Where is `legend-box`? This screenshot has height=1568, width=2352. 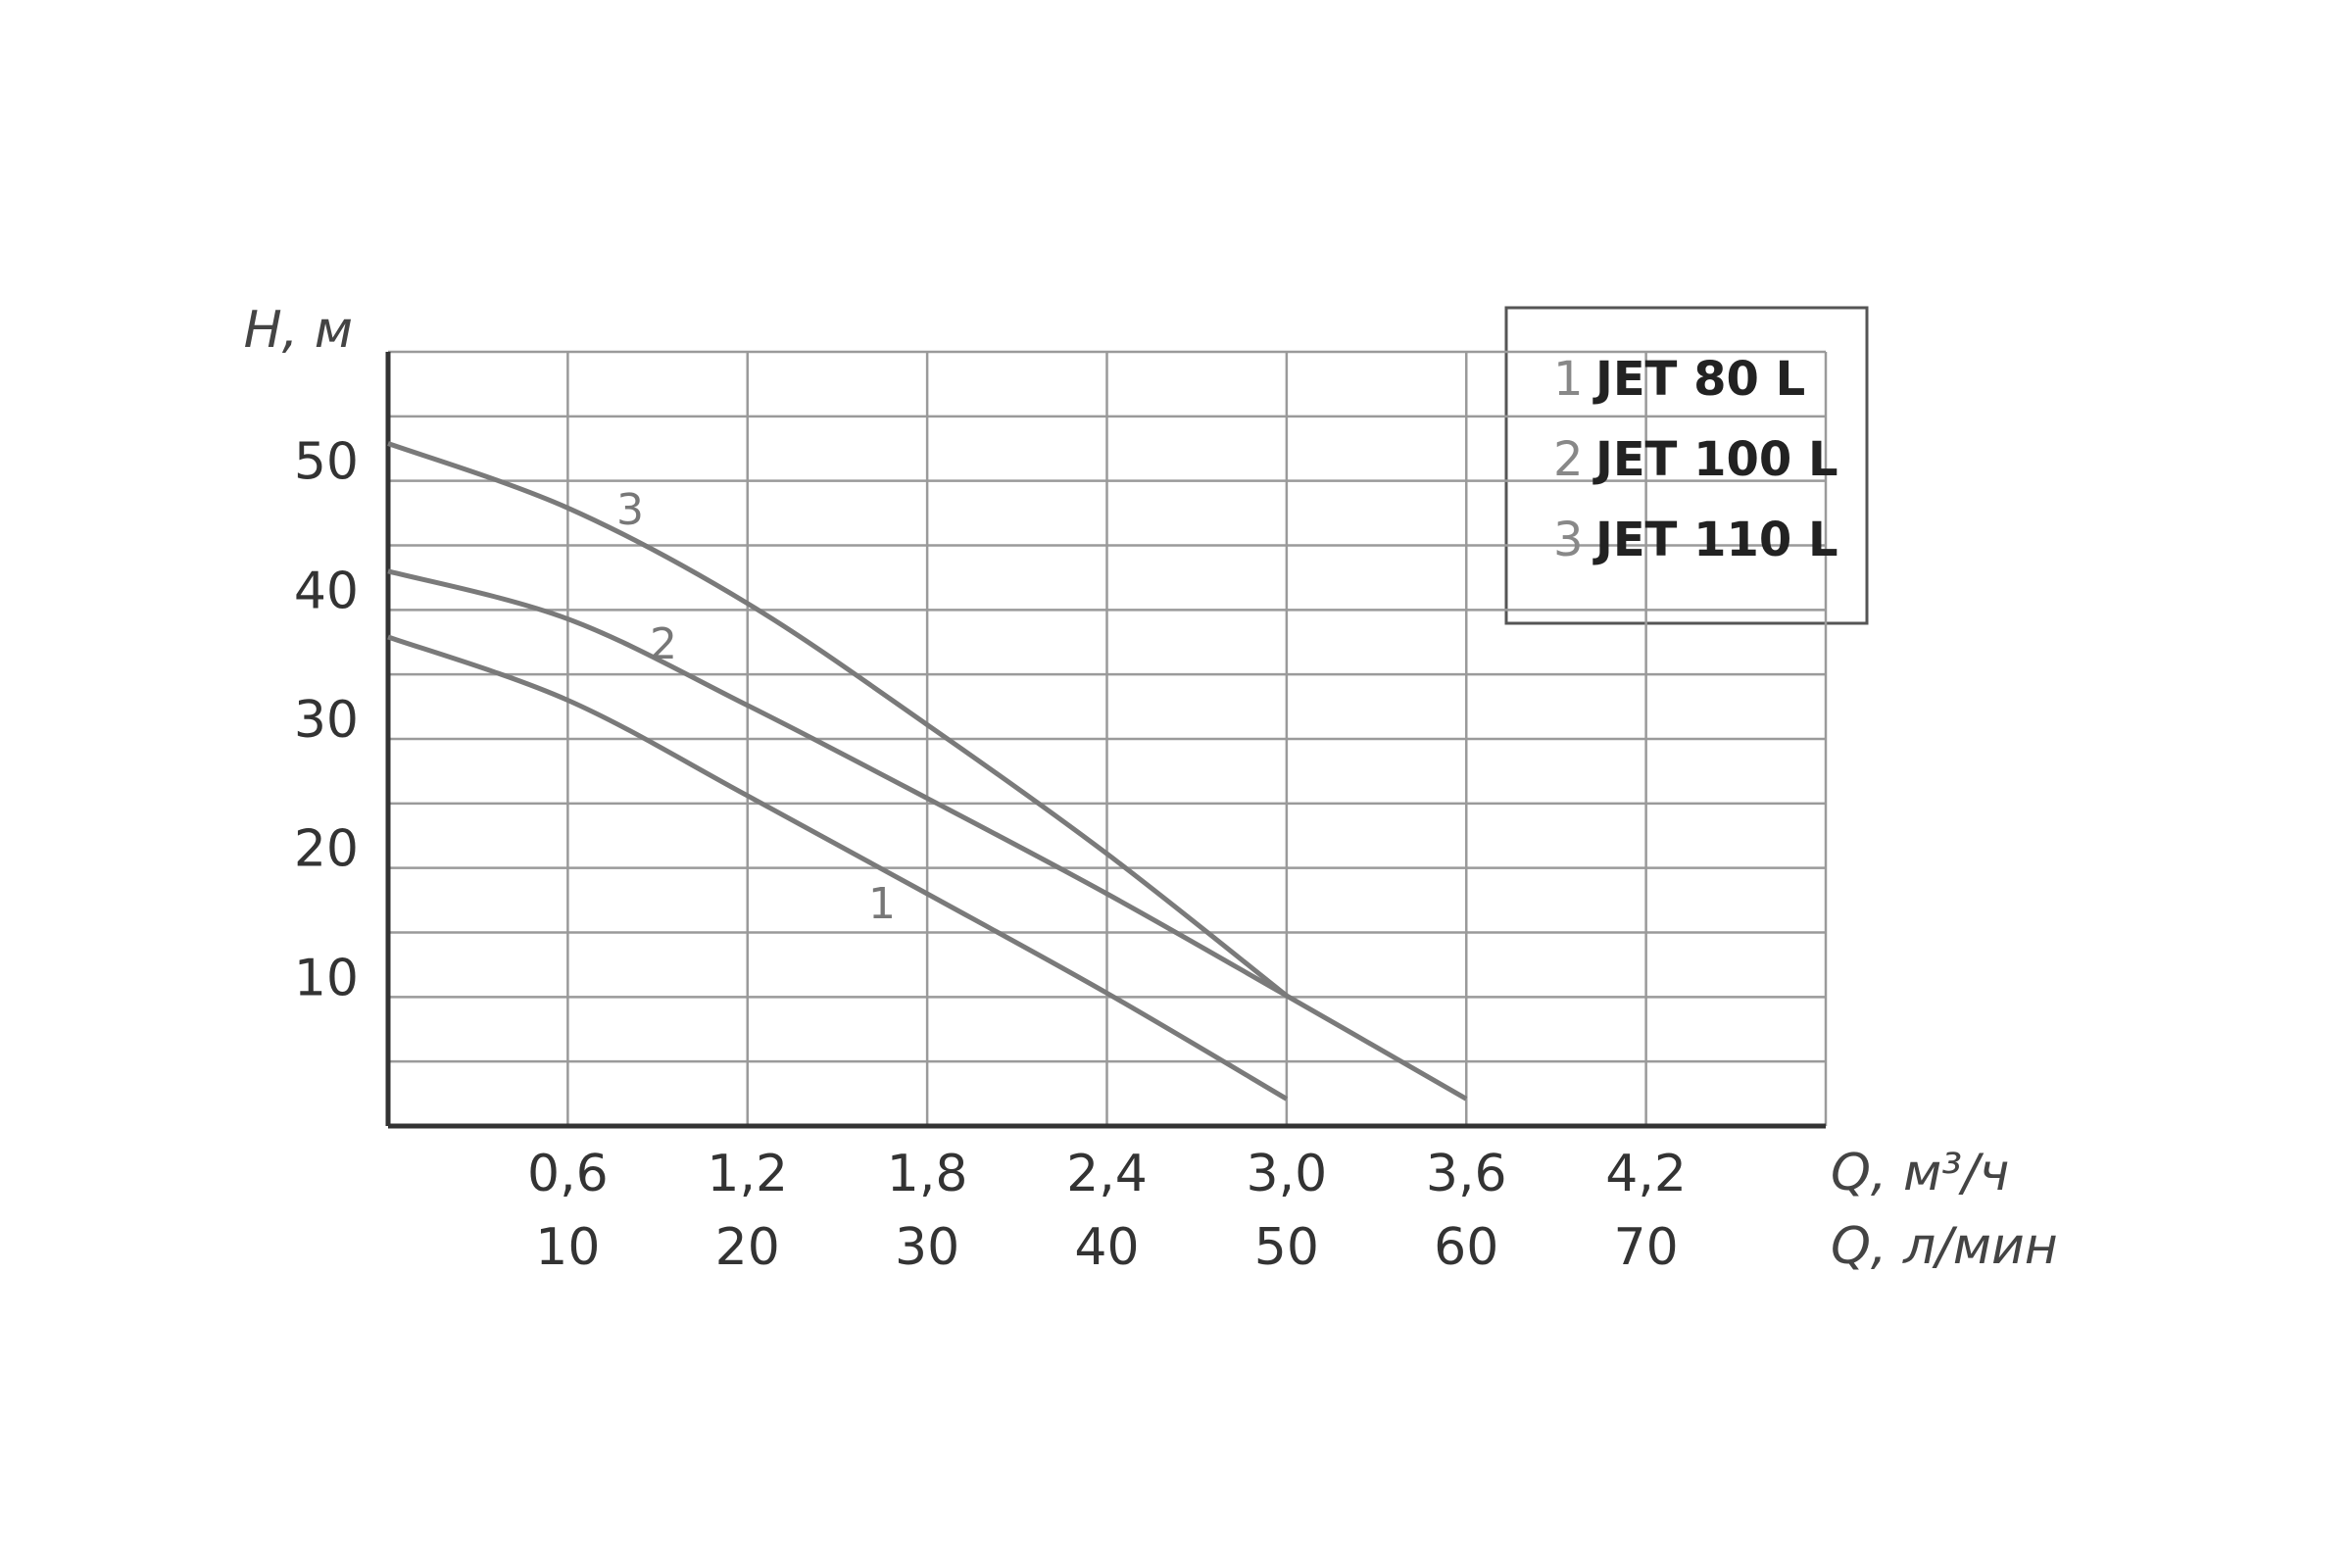 legend-box is located at coordinates (1686, 465).